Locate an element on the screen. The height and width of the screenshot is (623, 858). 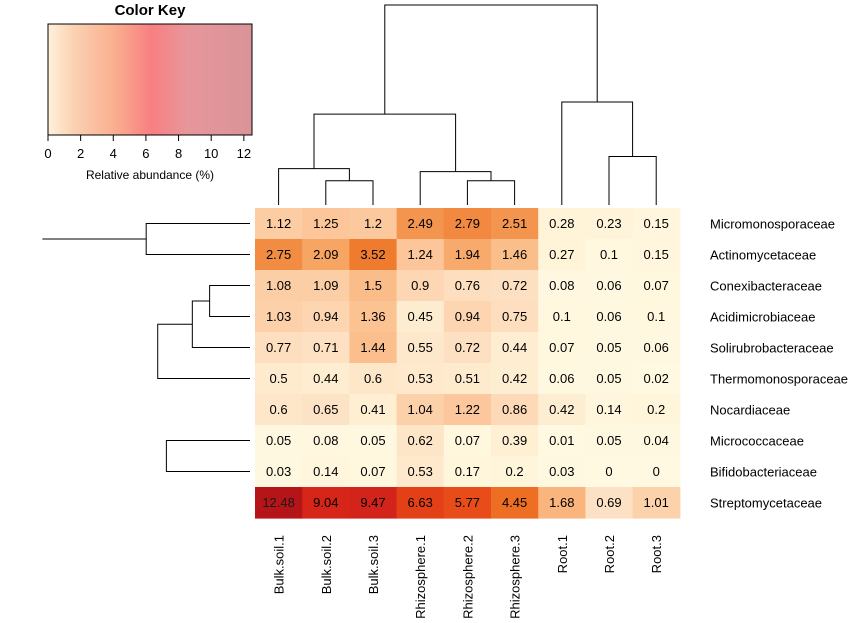
cell-value-label: 1.24 is located at coordinates (420, 254).